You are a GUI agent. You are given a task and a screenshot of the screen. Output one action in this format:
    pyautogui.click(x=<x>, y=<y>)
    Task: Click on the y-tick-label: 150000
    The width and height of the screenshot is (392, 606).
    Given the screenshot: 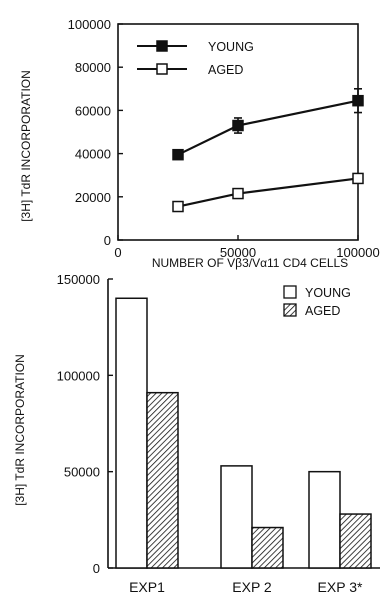 What is the action you would take?
    pyautogui.click(x=78, y=279)
    